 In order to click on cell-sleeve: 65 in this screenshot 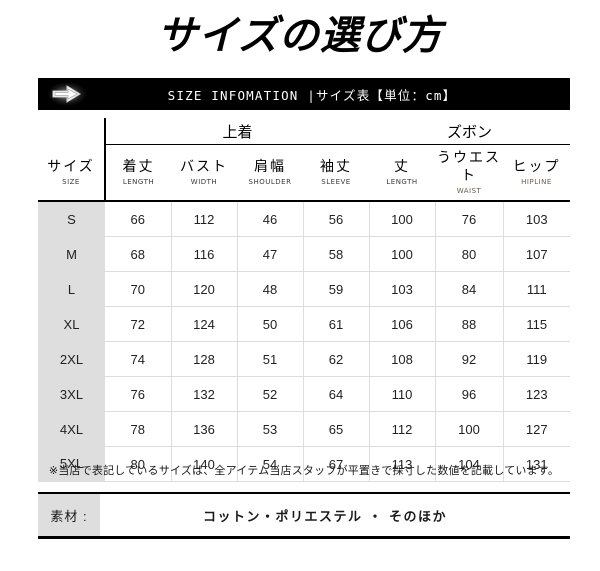, I will do `click(336, 429)`.